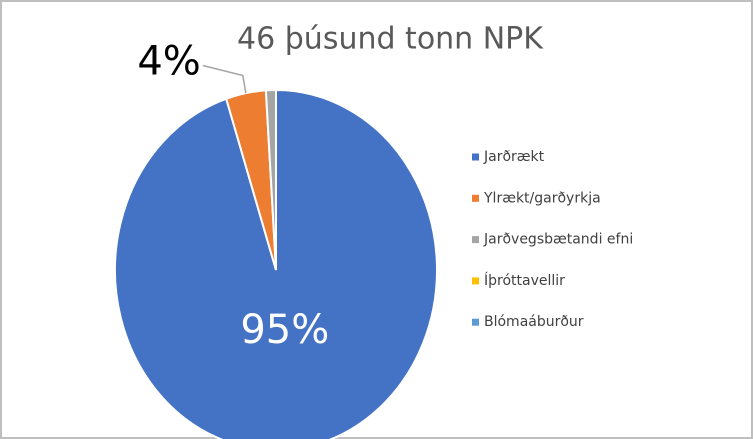 This screenshot has height=439, width=753. Describe the element at coordinates (168, 62) in the screenshot. I see `data-label: 4%` at that location.